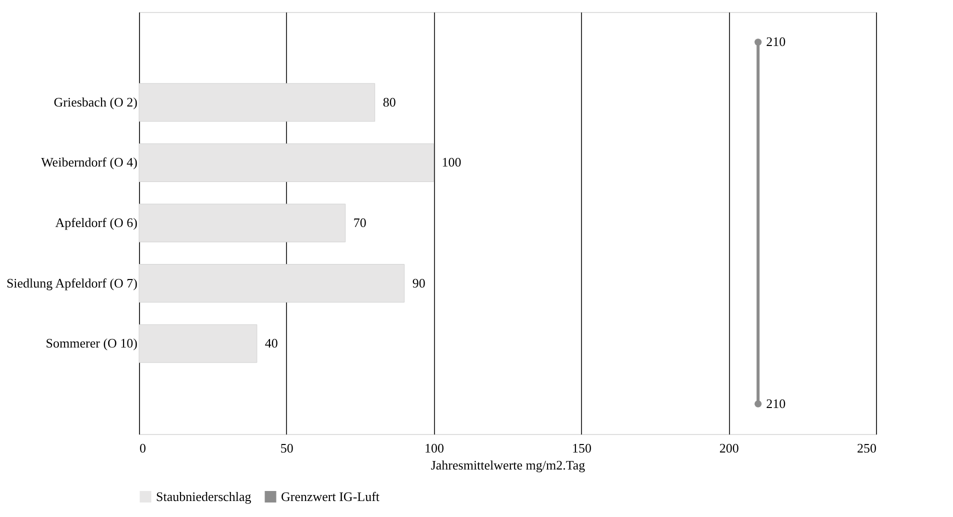  Describe the element at coordinates (96, 222) in the screenshot. I see `y-tick-label: Apfeldorf (O 6)` at that location.